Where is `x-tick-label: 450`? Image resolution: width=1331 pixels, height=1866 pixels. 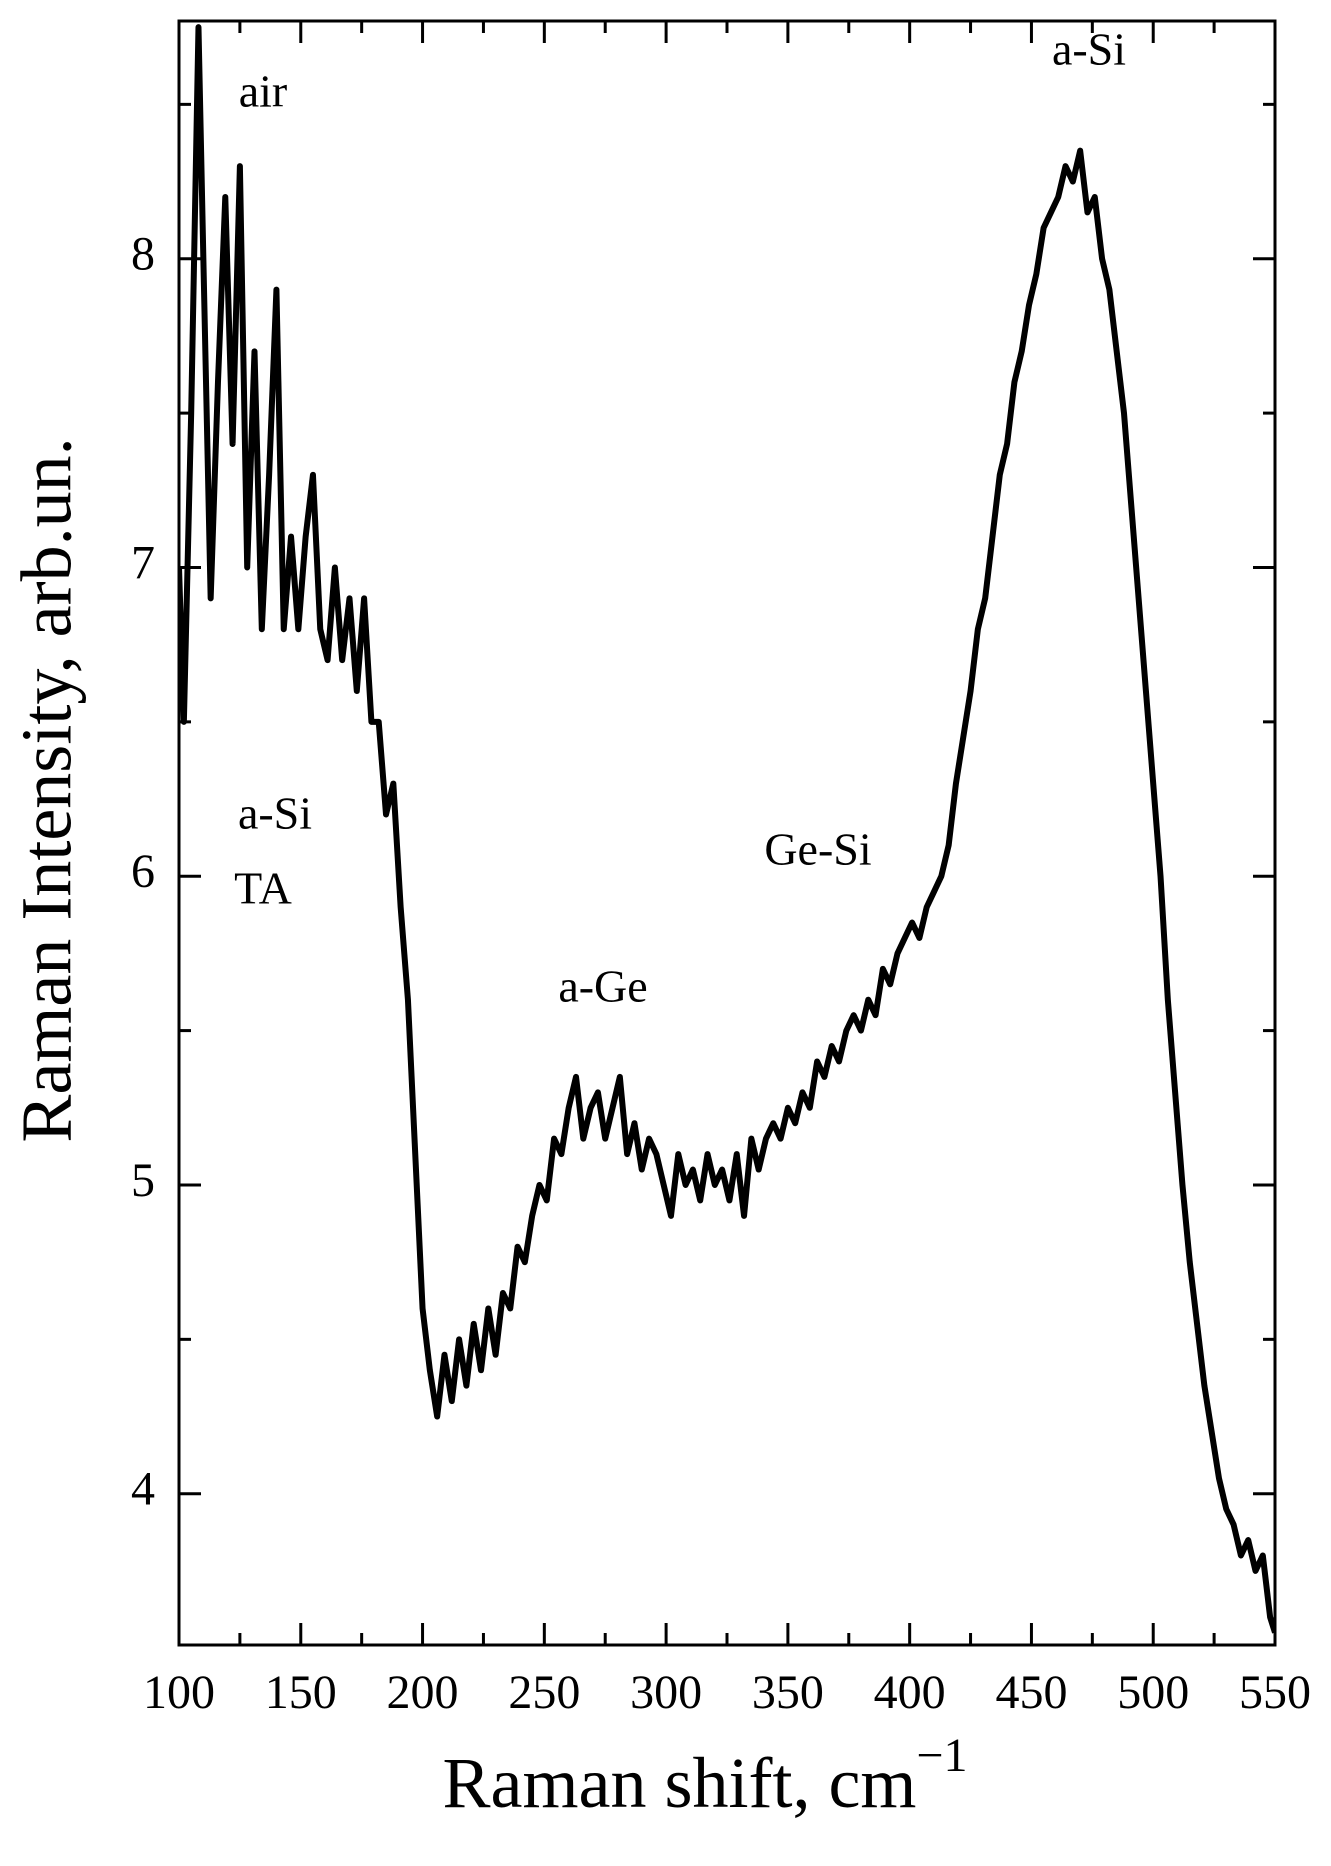
x-tick-label: 450 is located at coordinates (1031, 1692).